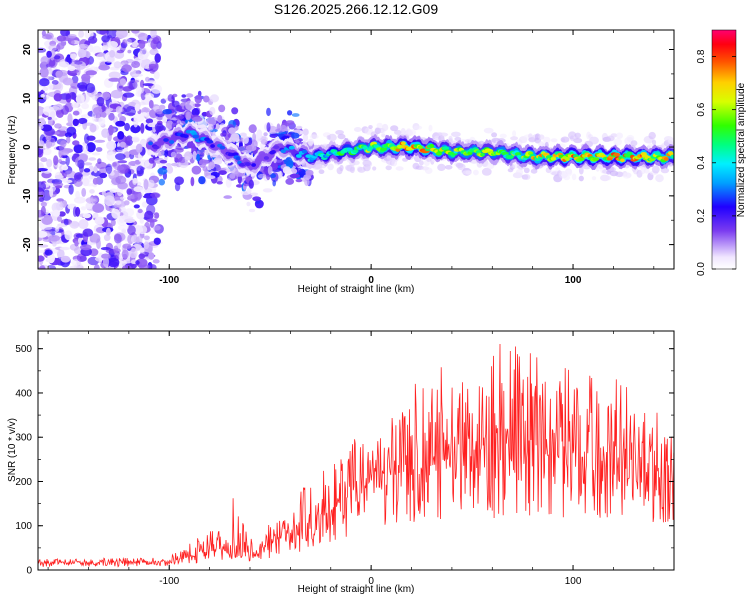 This screenshot has width=750, height=600. What do you see at coordinates (23, 393) in the screenshot?
I see `y-tick-label: 400` at bounding box center [23, 393].